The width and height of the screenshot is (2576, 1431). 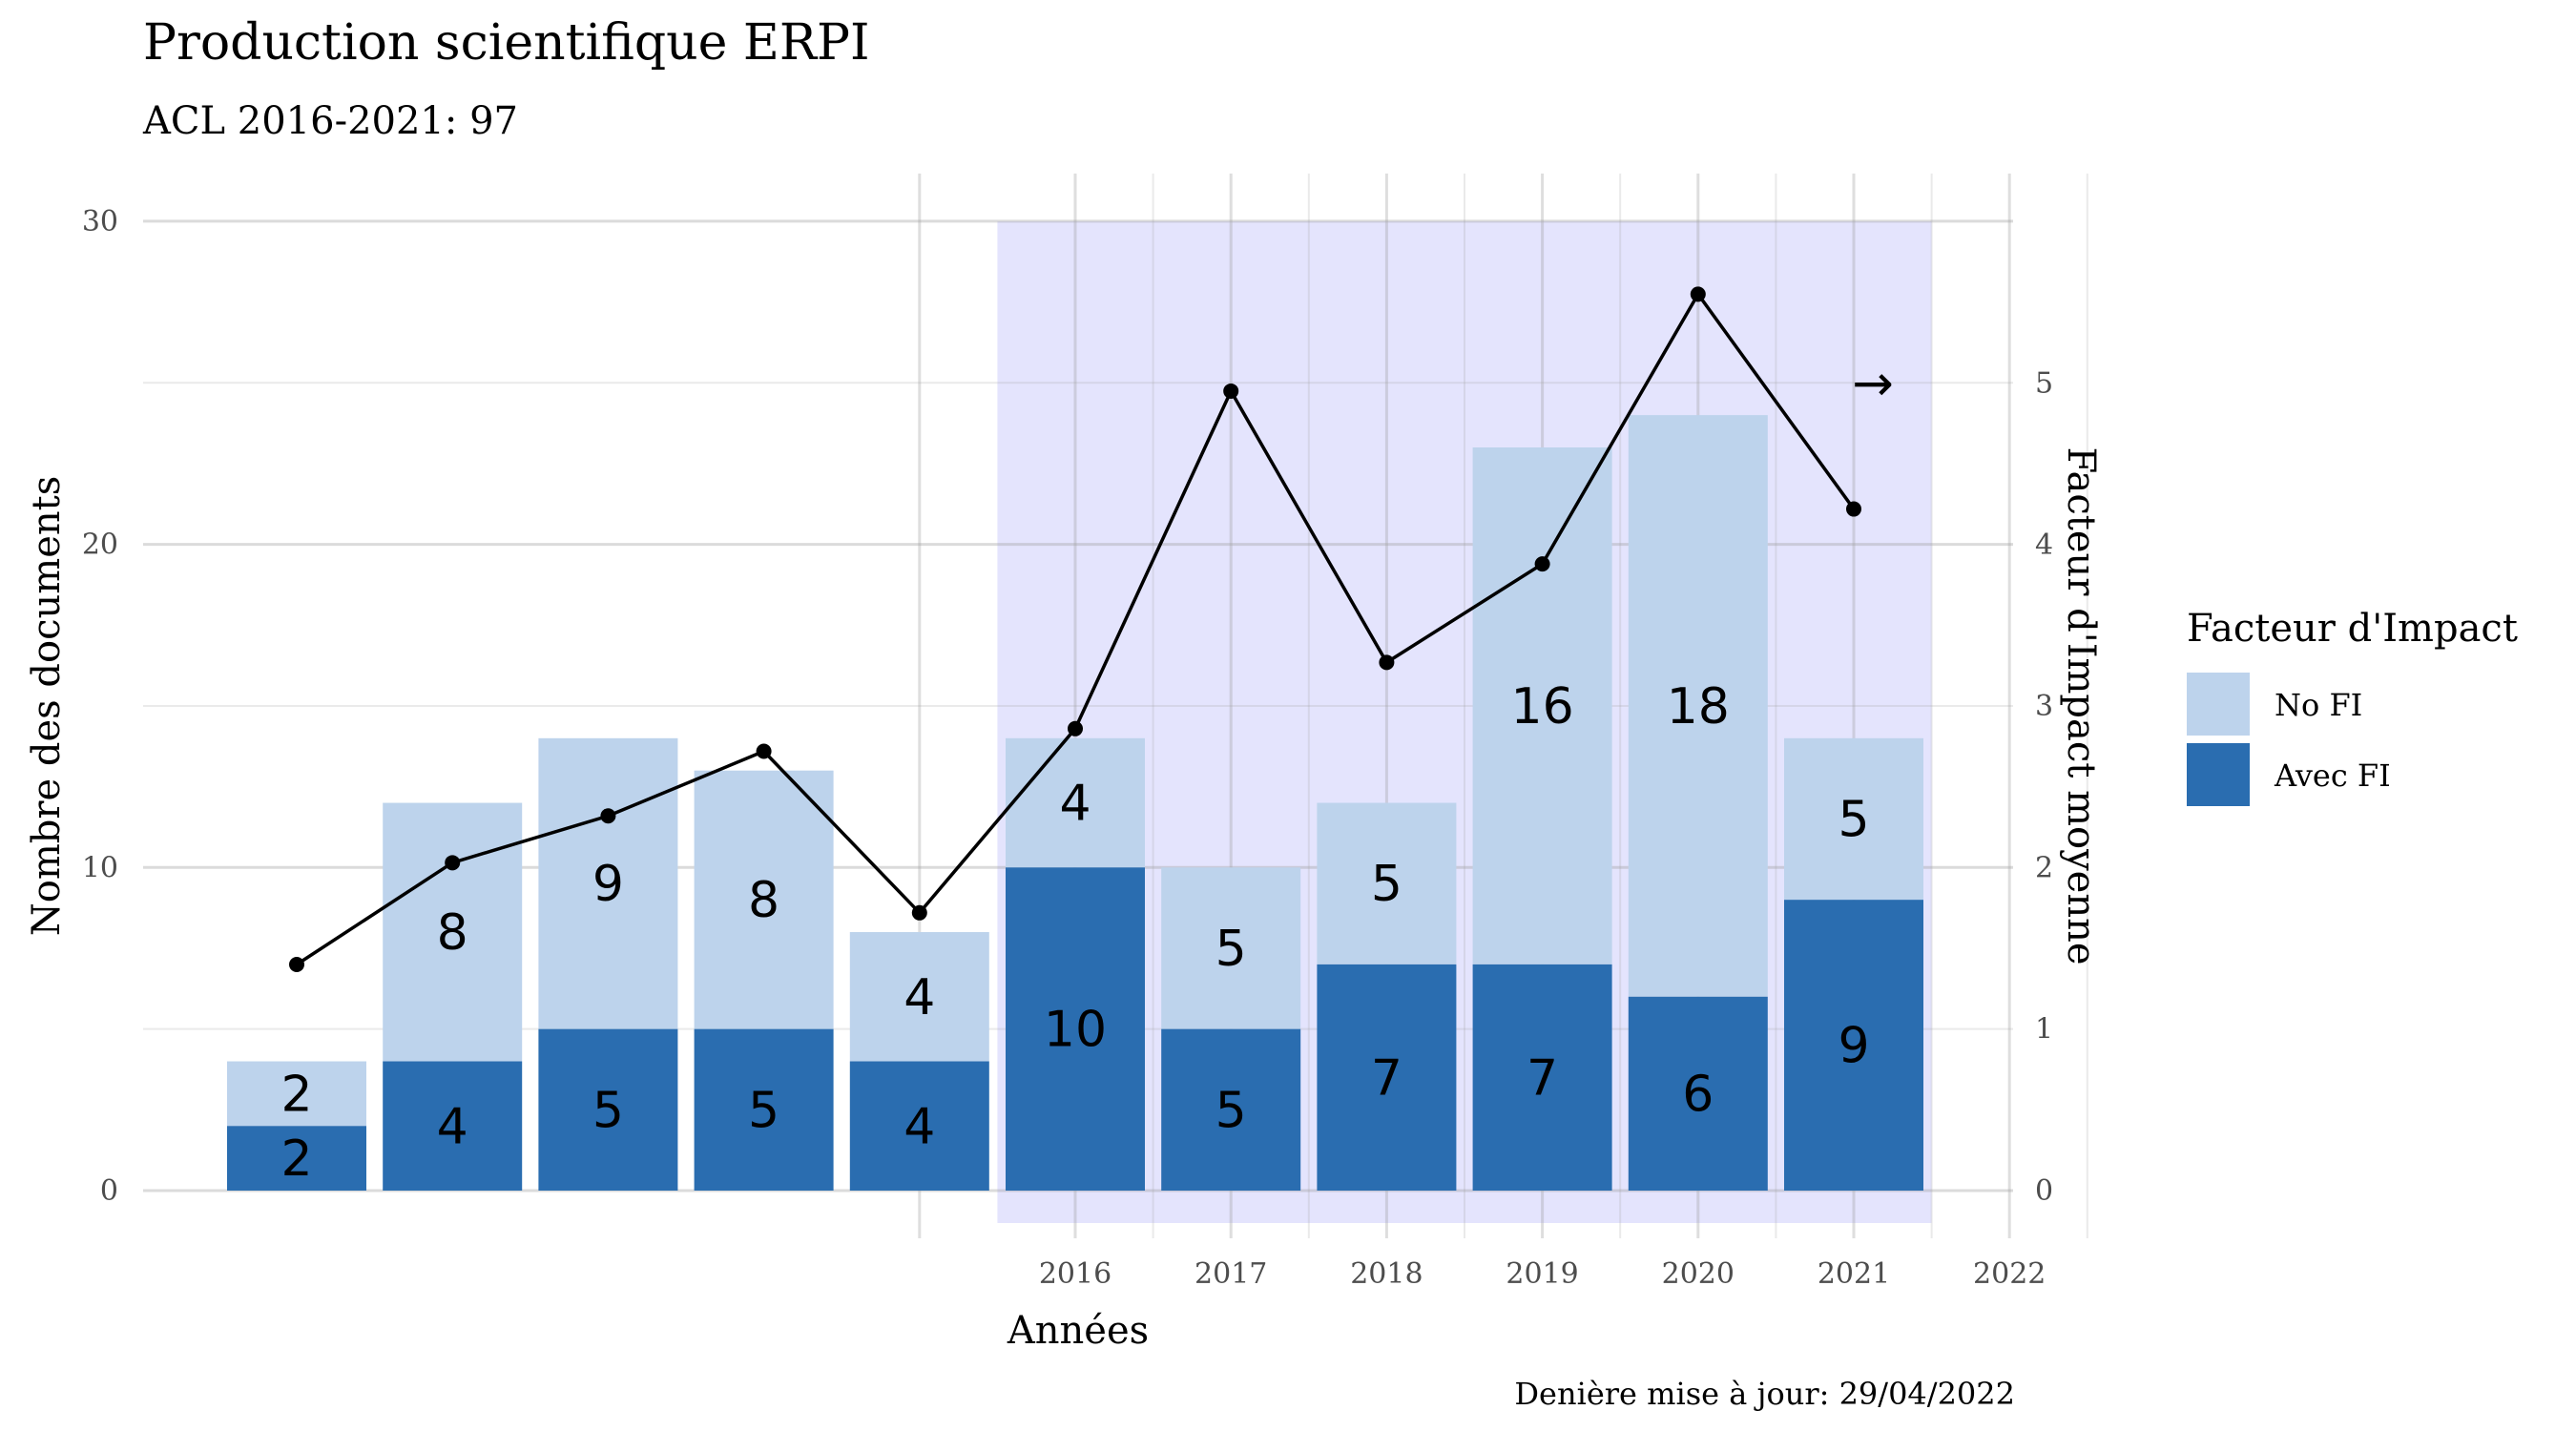 I want to click on legend-label: Avec FI, so click(x=2332, y=775).